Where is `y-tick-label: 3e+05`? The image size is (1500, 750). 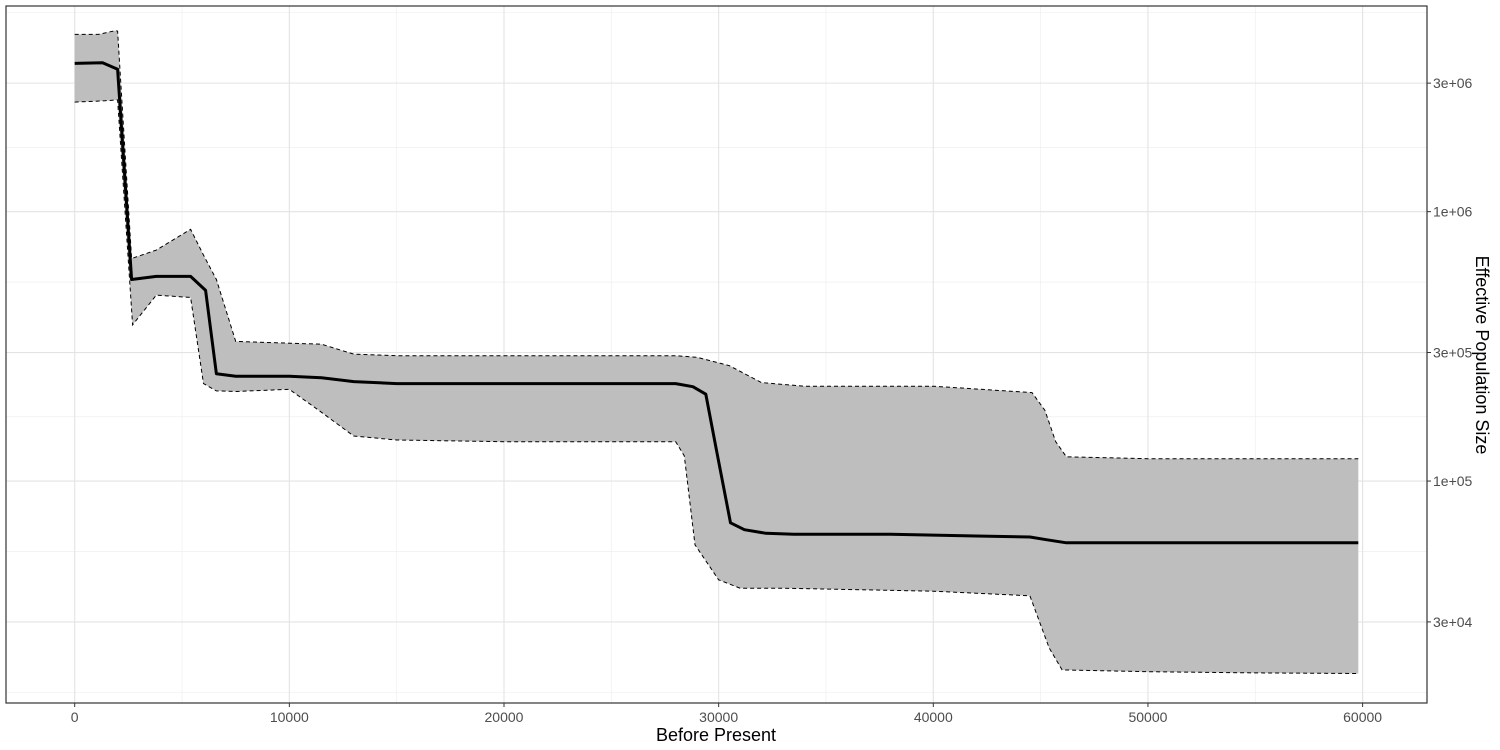
y-tick-label: 3e+05 is located at coordinates (1453, 353).